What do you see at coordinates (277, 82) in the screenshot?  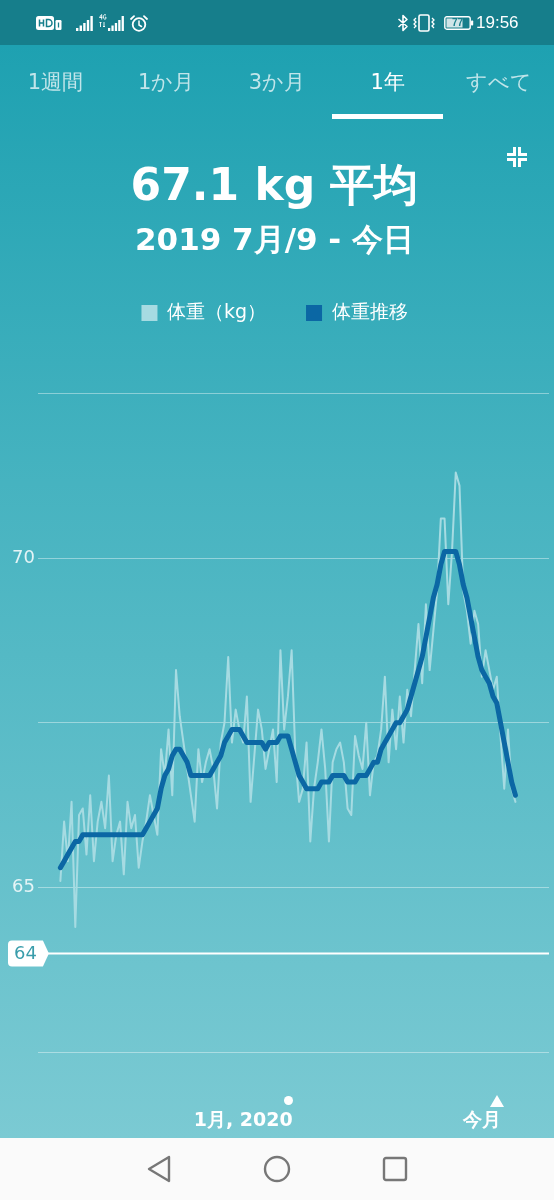 I see `text: 3か月` at bounding box center [277, 82].